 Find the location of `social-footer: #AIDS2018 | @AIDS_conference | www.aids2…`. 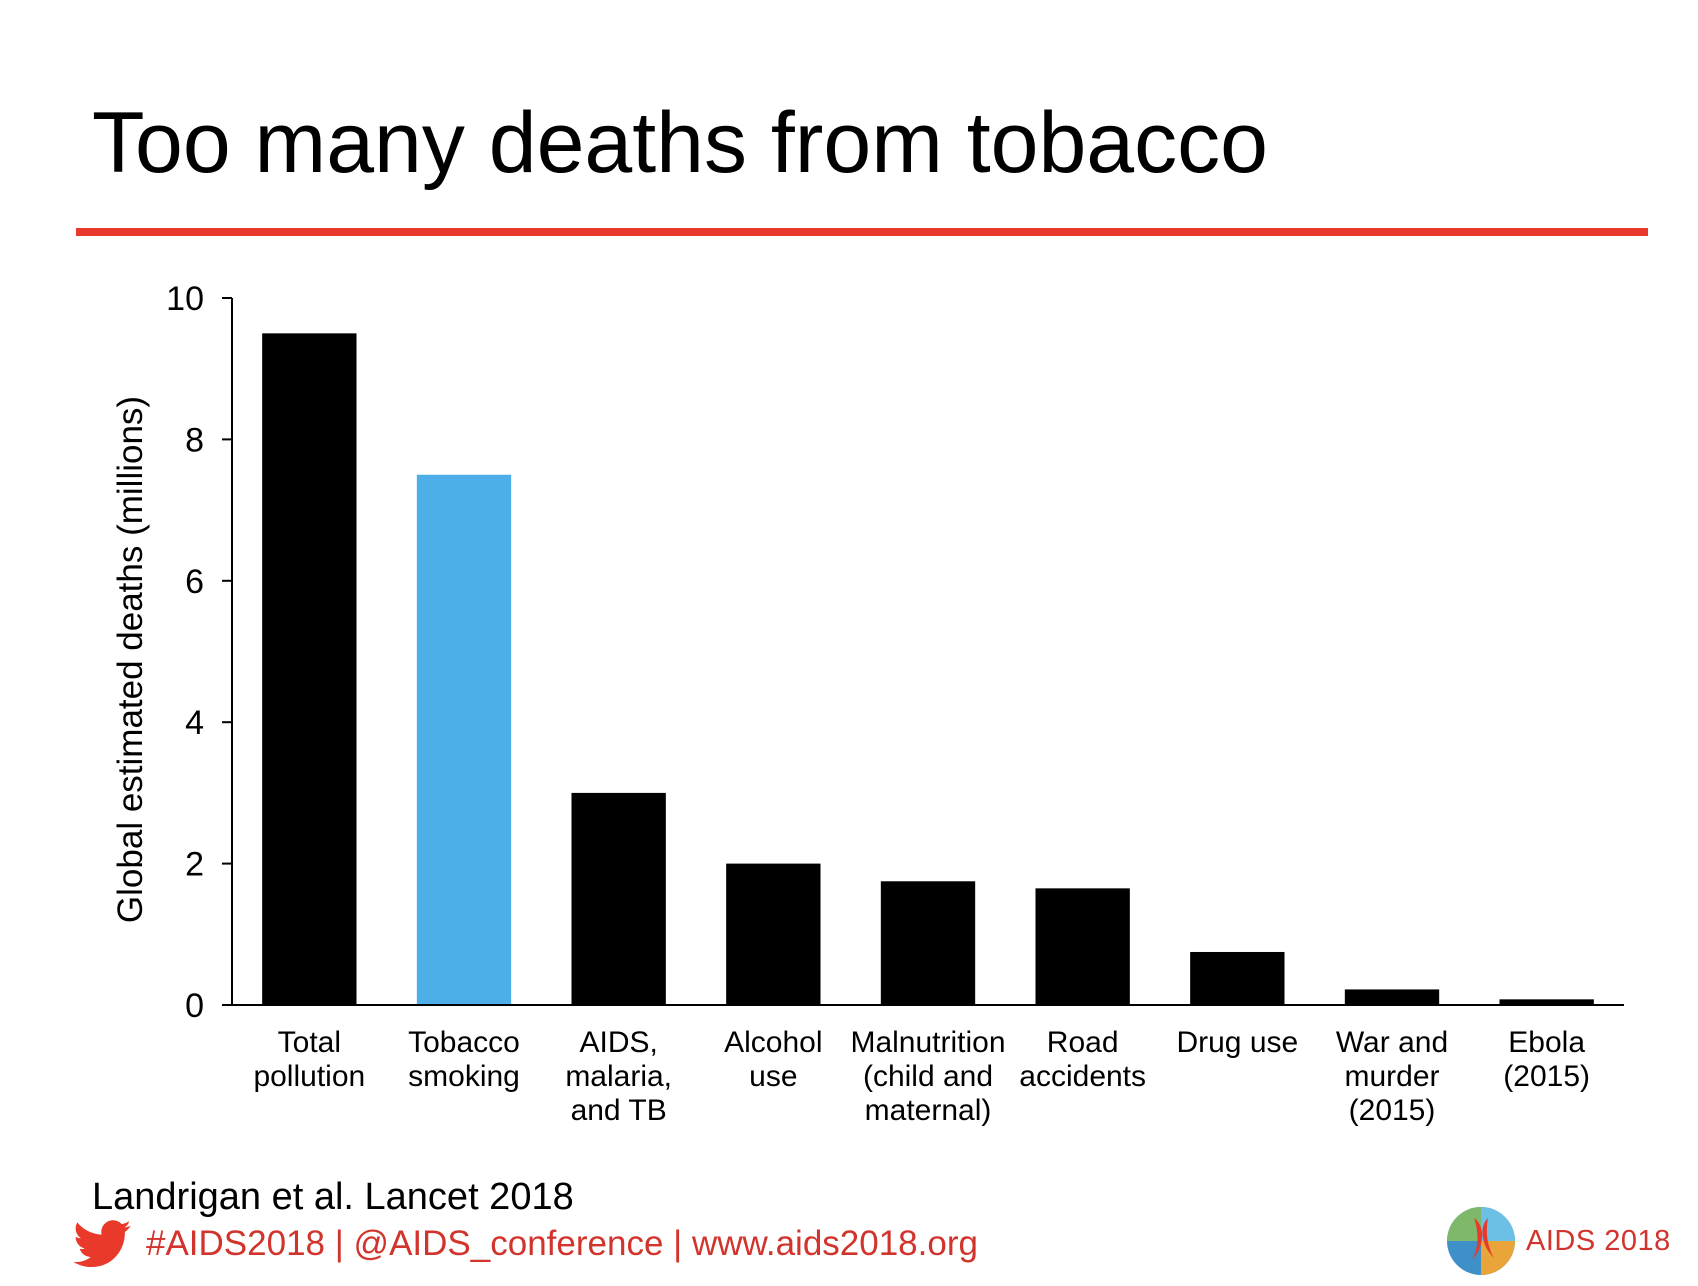

social-footer: #AIDS2018 | @AIDS_conference | www.aids2… is located at coordinates (526, 1244).